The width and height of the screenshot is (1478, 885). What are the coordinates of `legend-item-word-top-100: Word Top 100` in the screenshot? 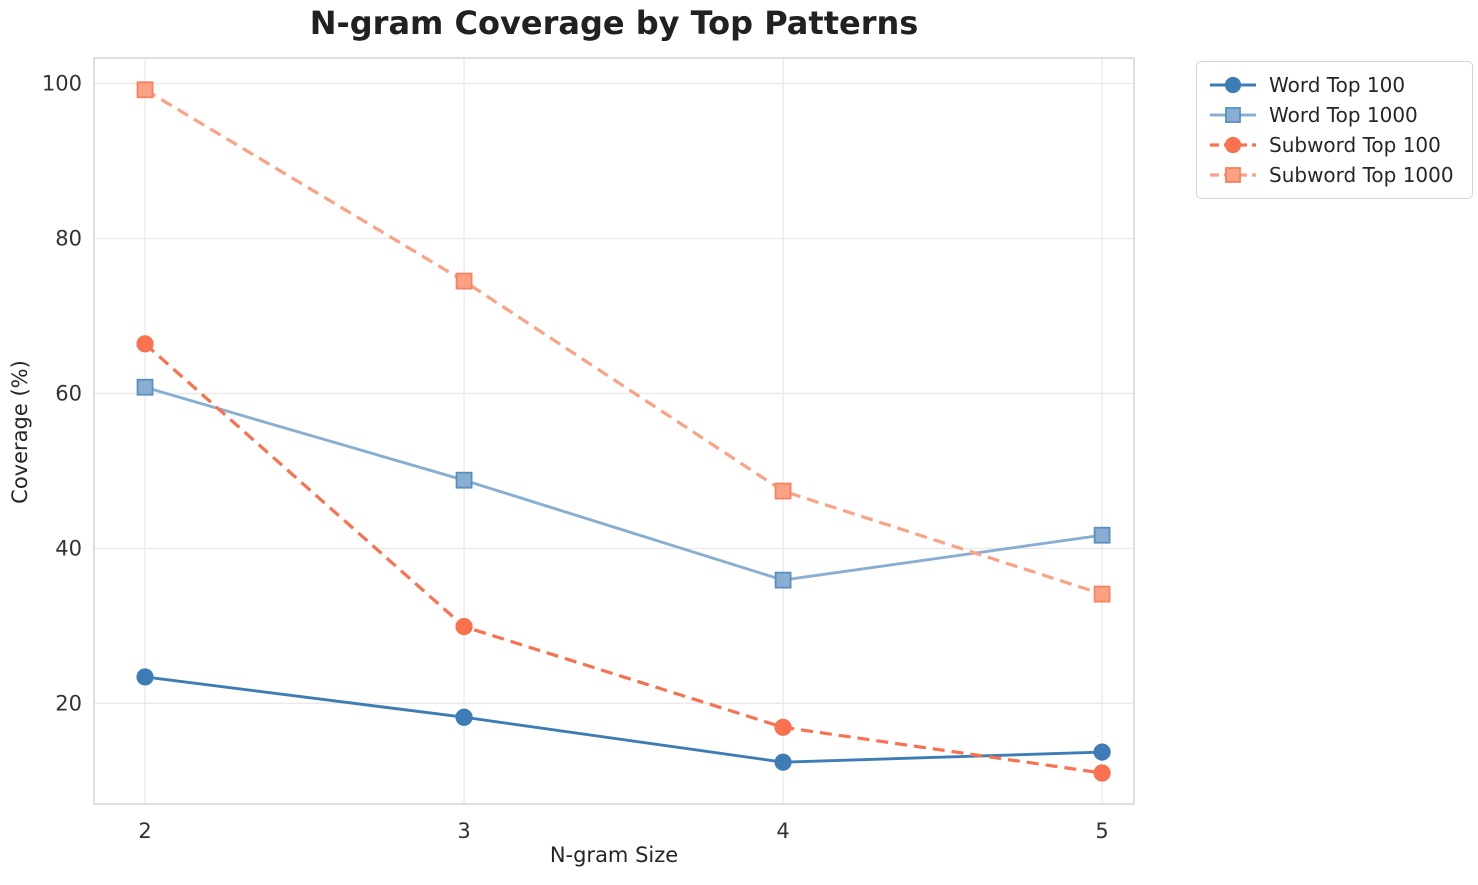 It's located at (1331, 85).